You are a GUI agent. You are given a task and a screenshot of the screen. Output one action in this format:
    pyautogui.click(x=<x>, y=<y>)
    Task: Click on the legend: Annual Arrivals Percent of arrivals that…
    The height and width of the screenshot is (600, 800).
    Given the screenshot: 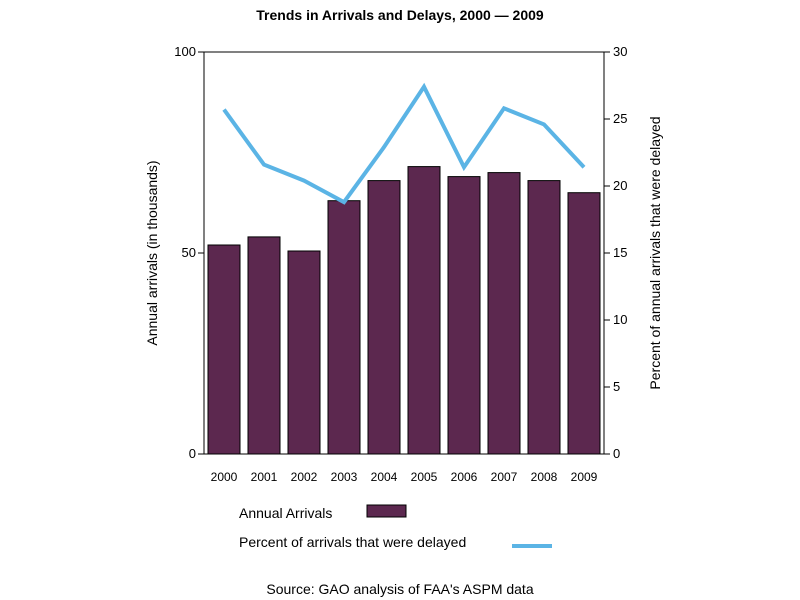 What is the action you would take?
    pyautogui.click(x=395, y=527)
    